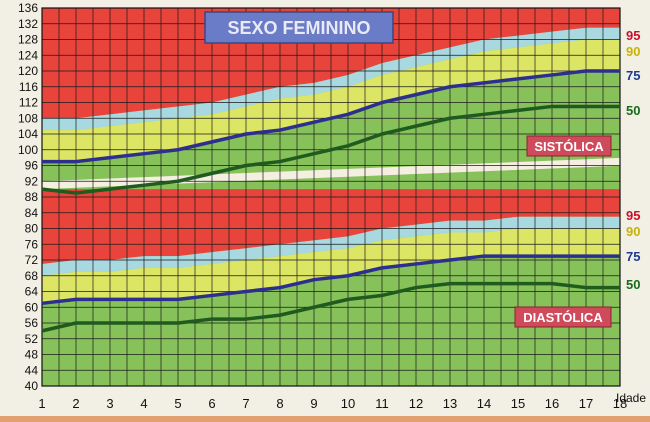  What do you see at coordinates (313, 403) in the screenshot?
I see `x-tick-label: 9` at bounding box center [313, 403].